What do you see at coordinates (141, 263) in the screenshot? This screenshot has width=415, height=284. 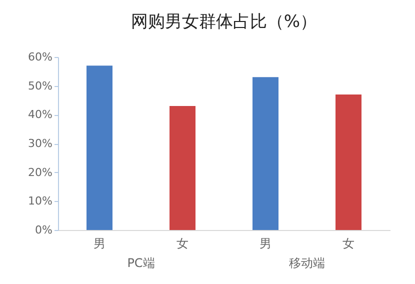 I see `text: PC端` at bounding box center [141, 263].